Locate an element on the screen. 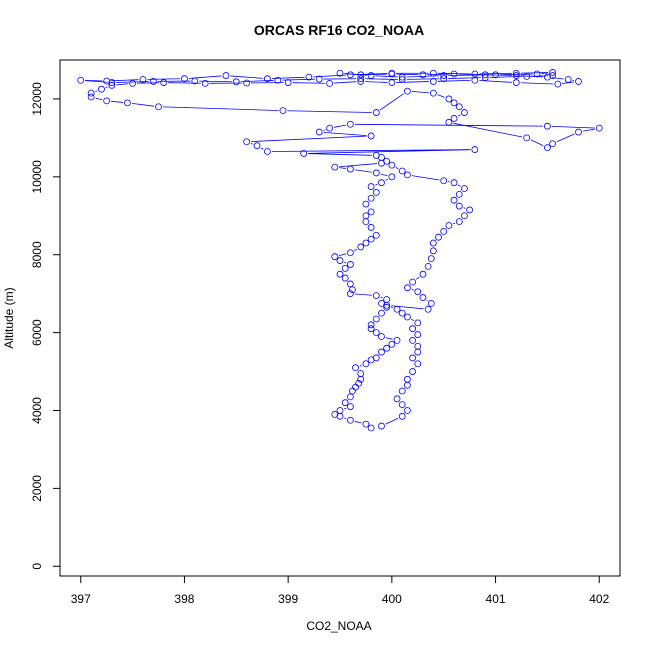 The image size is (650, 650). x-tick-label: 398 is located at coordinates (184, 599).